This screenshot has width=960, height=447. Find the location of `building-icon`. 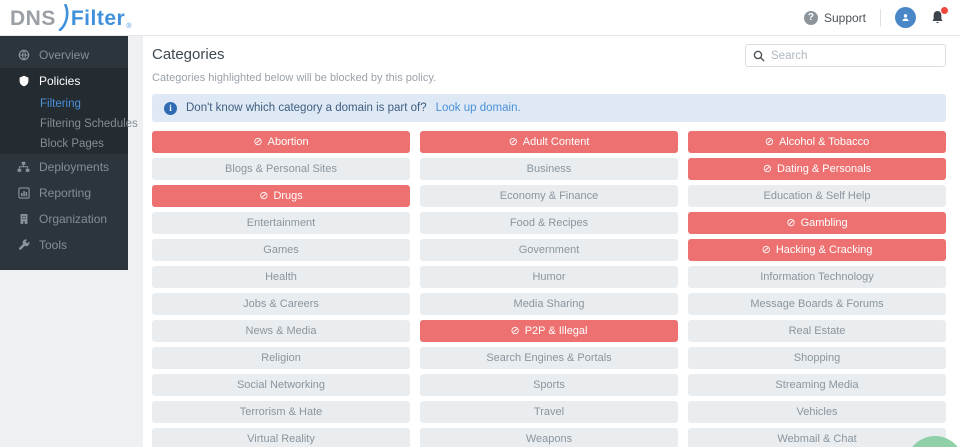

building-icon is located at coordinates (23, 219).